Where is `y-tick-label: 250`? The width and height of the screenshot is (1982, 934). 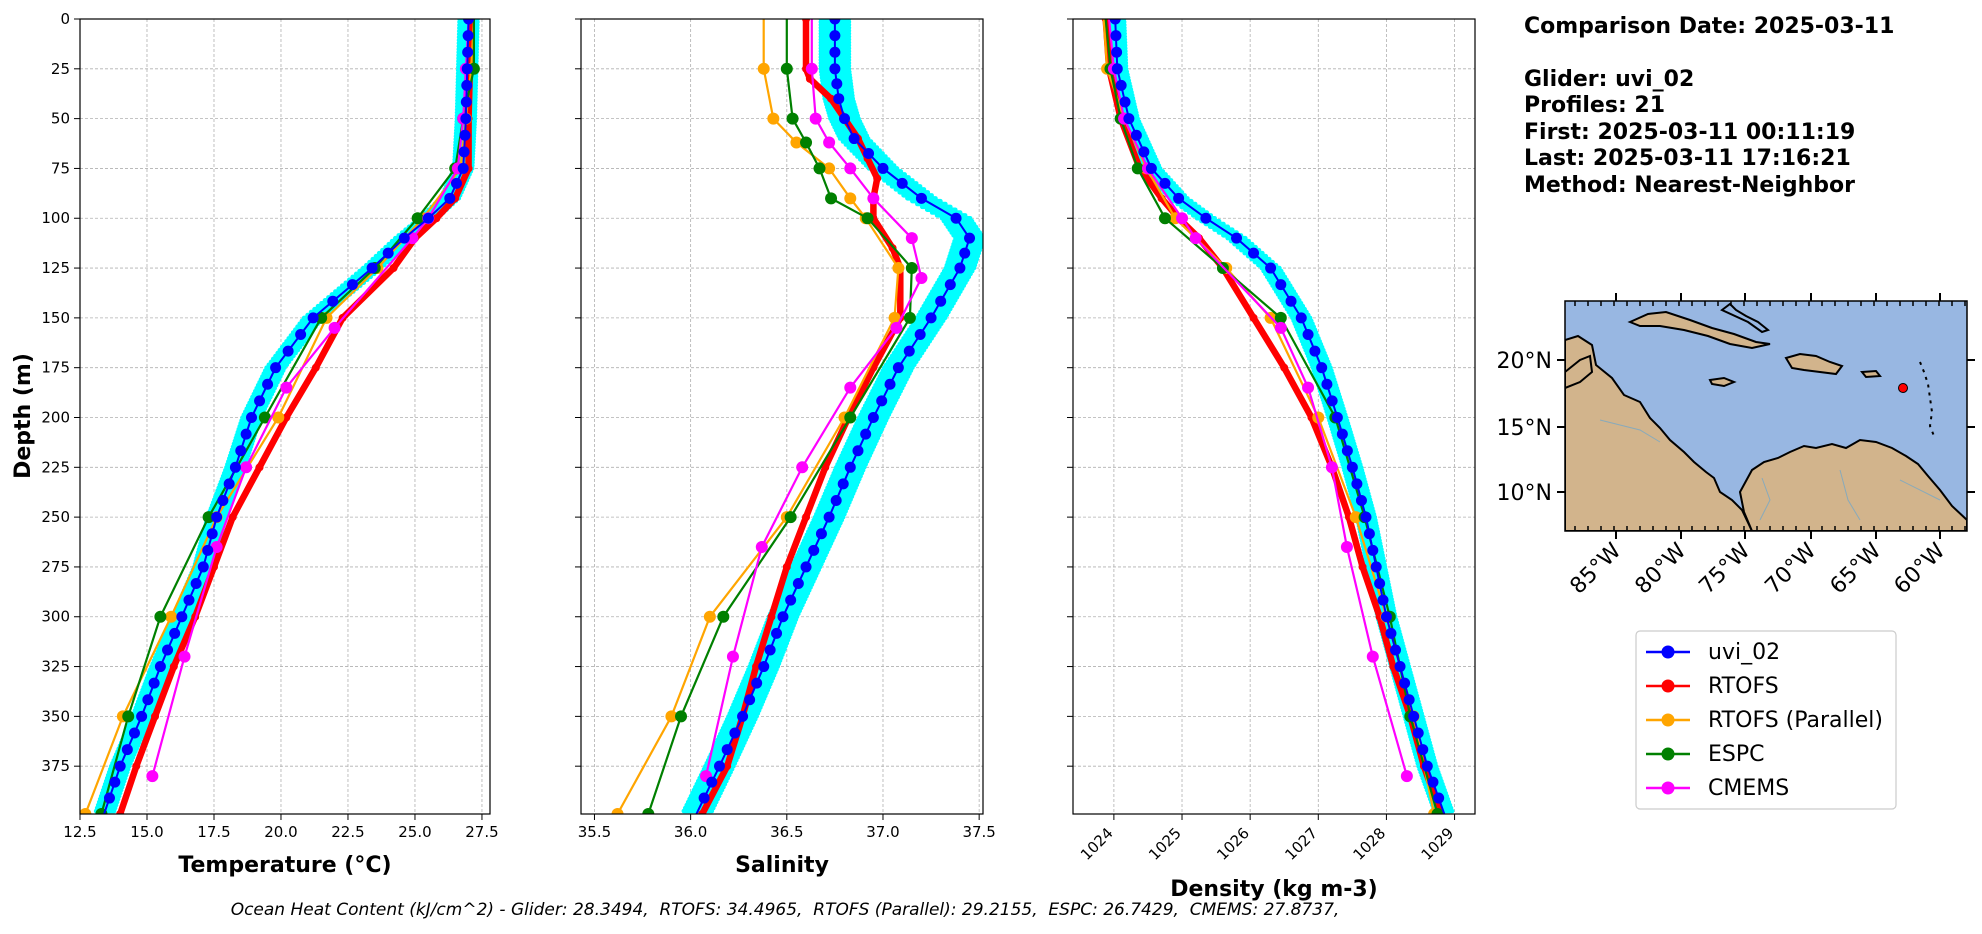 y-tick-label: 250 is located at coordinates (55, 517).